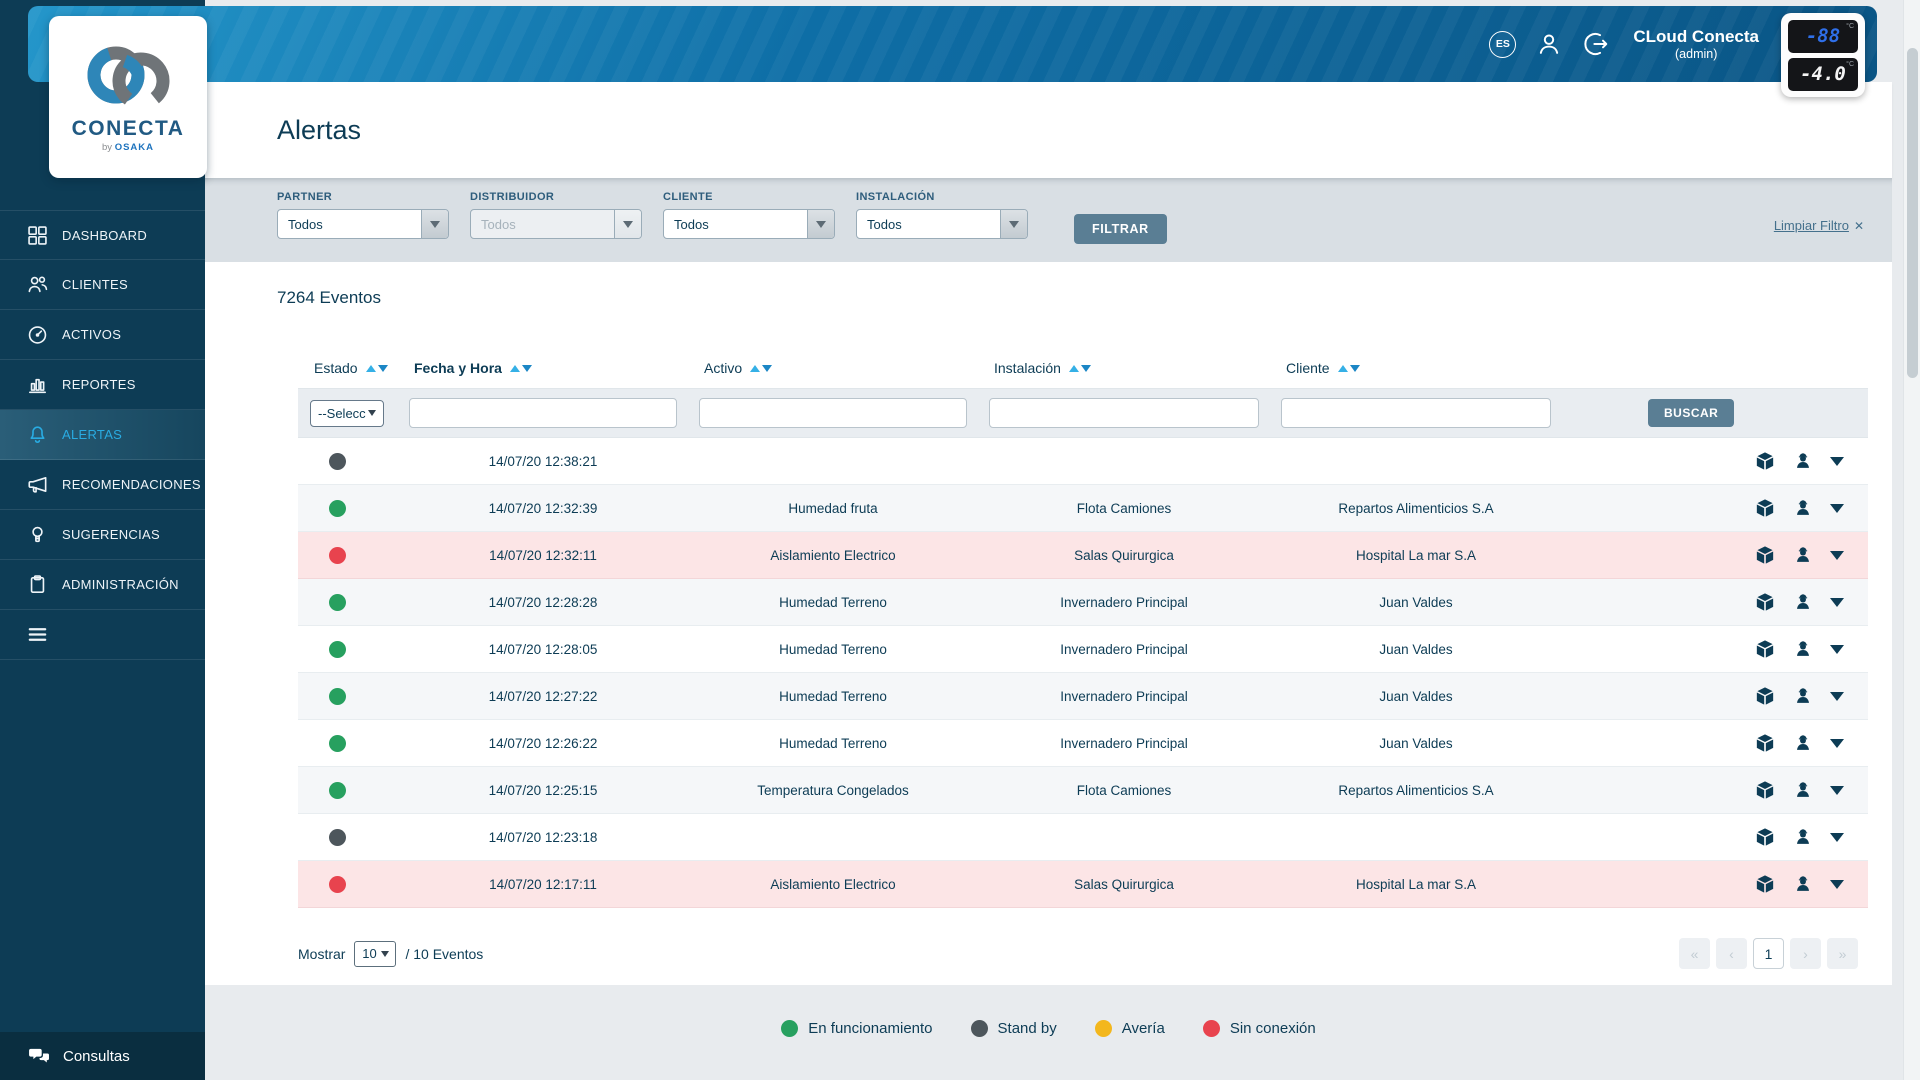  Describe the element at coordinates (1120, 229) in the screenshot. I see `filtrar-button: FILTRAR` at that location.